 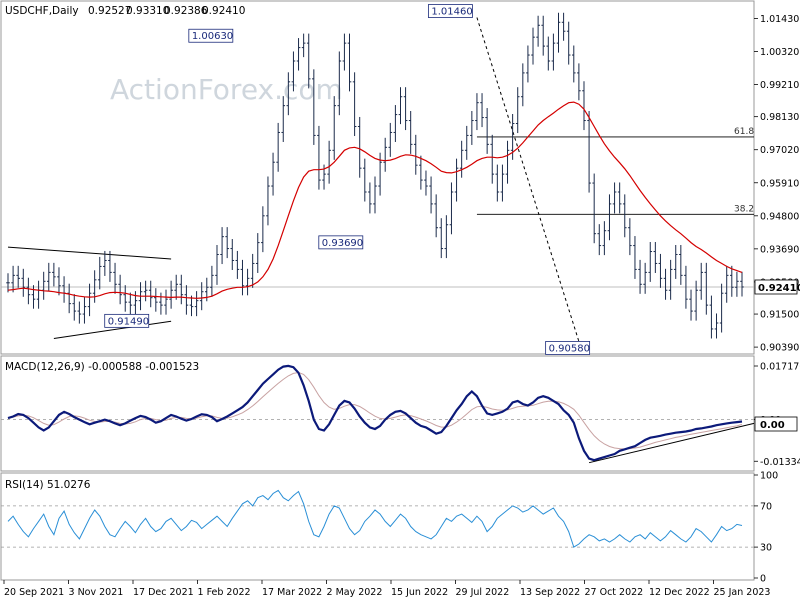 I want to click on annotation-label: 0.90580, so click(x=569, y=348).